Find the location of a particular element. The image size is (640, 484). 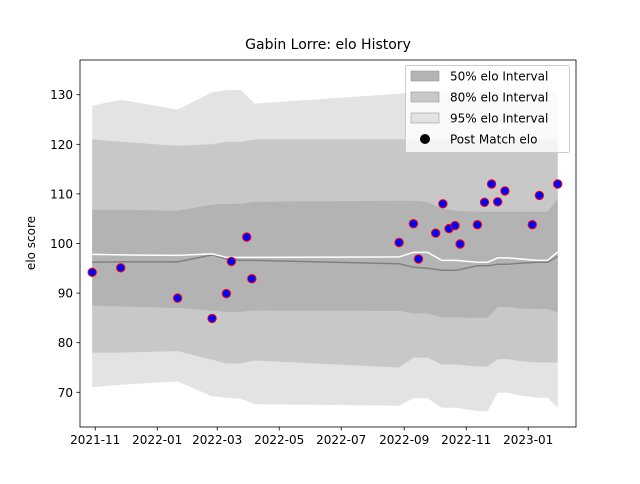

x-tick-label: 2022-05 is located at coordinates (279, 440).